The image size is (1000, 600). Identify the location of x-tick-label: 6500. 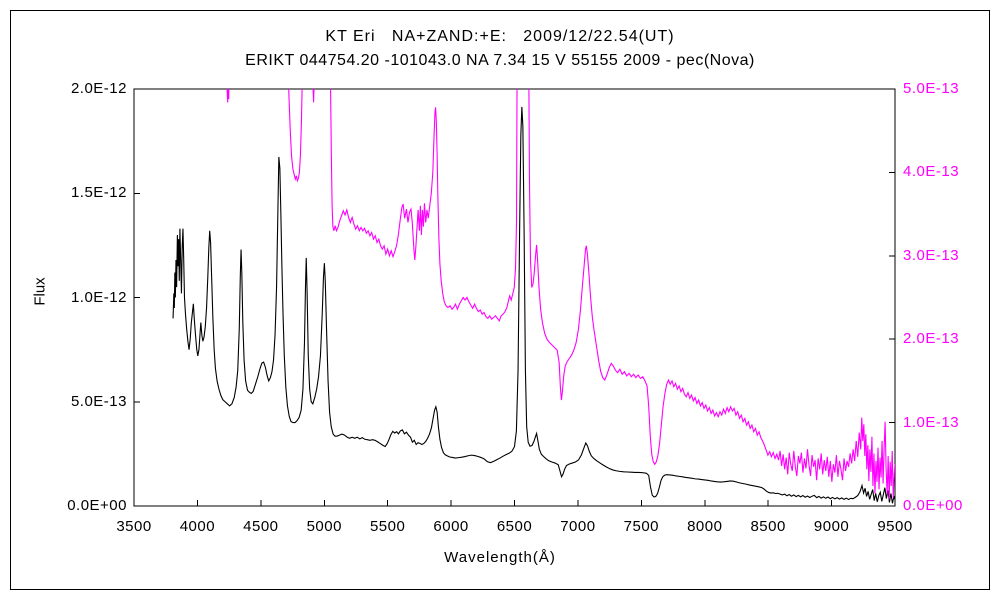
(514, 526).